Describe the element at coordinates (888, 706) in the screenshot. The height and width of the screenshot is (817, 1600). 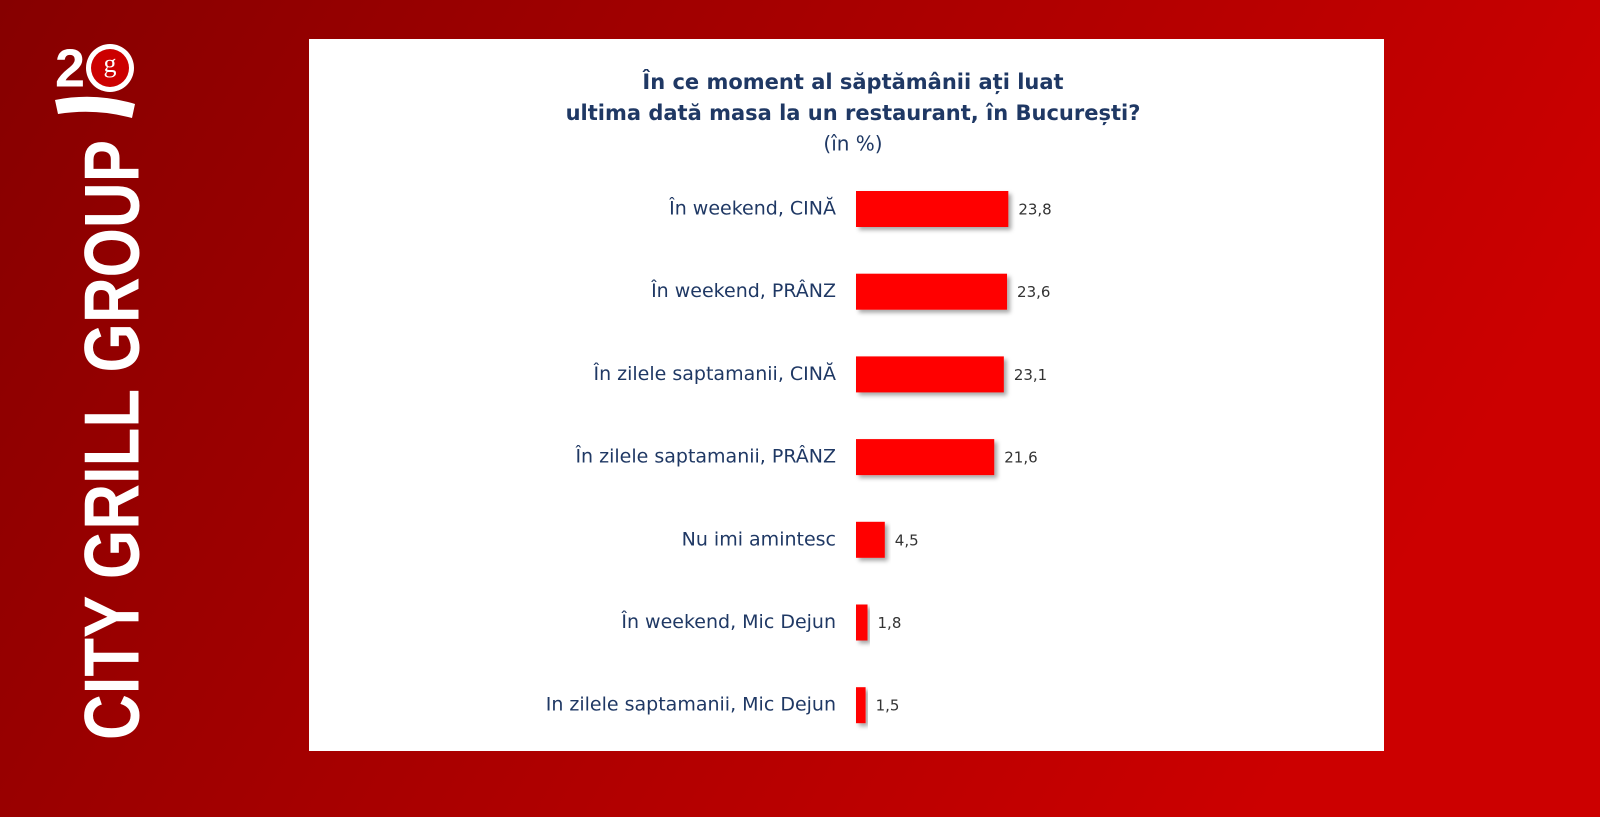
I see `value-label: 1,5` at that location.